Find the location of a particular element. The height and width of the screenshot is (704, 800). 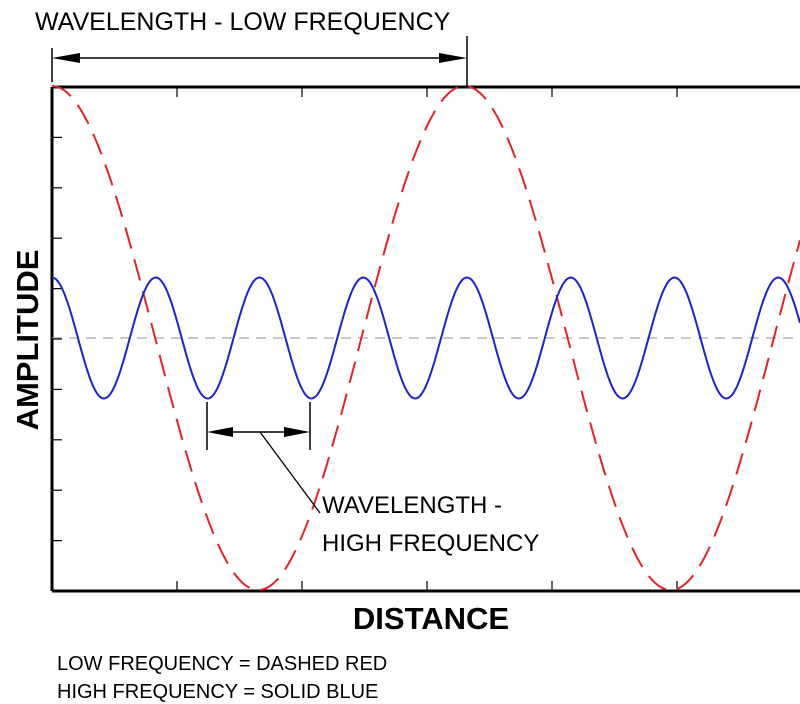

leader-line is located at coordinates (290, 472).